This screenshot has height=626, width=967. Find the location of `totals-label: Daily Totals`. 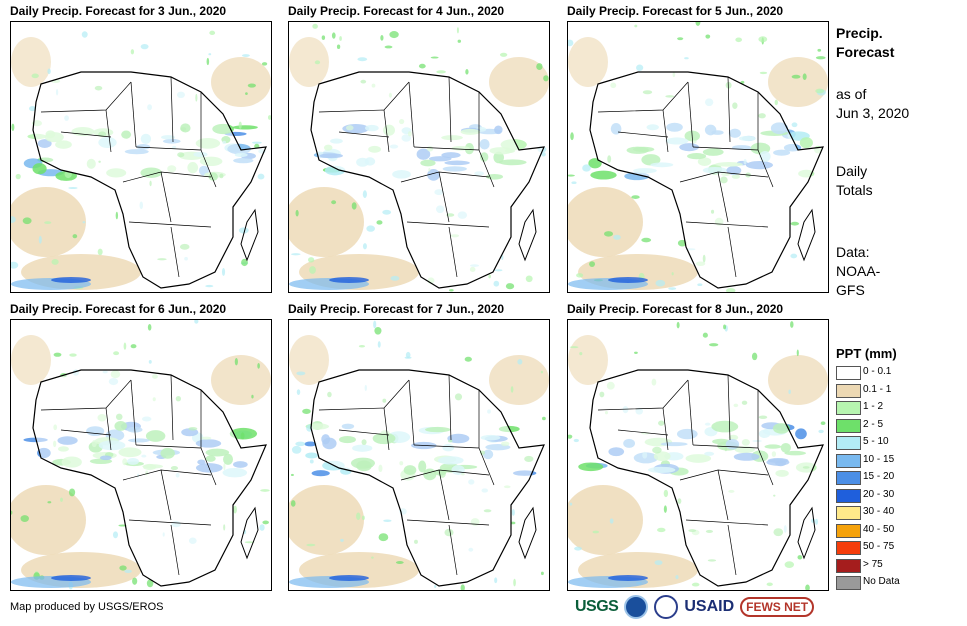

totals-label: Daily Totals is located at coordinates (854, 181).